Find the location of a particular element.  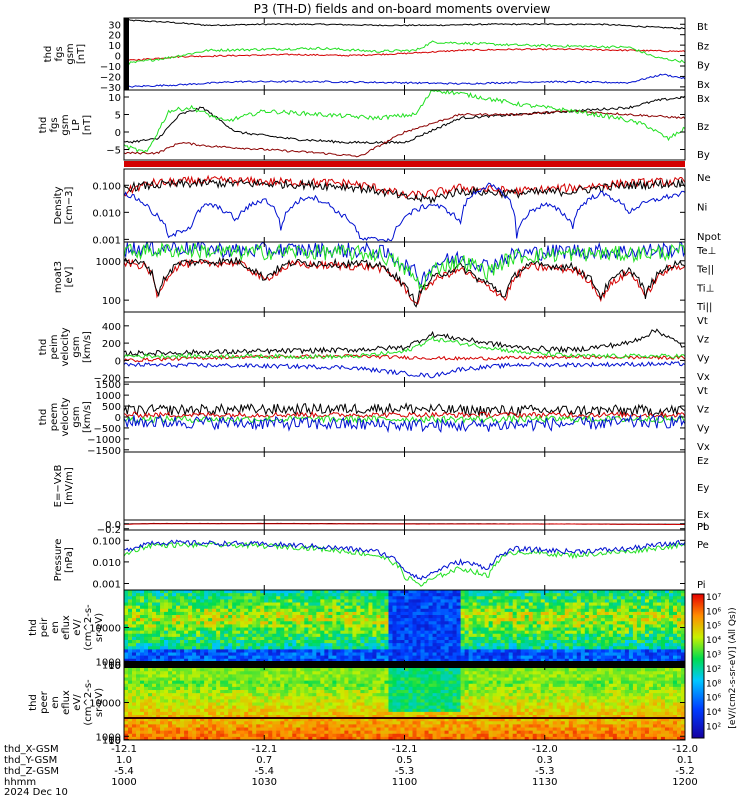

legend-Pb: Pb is located at coordinates (703, 527).